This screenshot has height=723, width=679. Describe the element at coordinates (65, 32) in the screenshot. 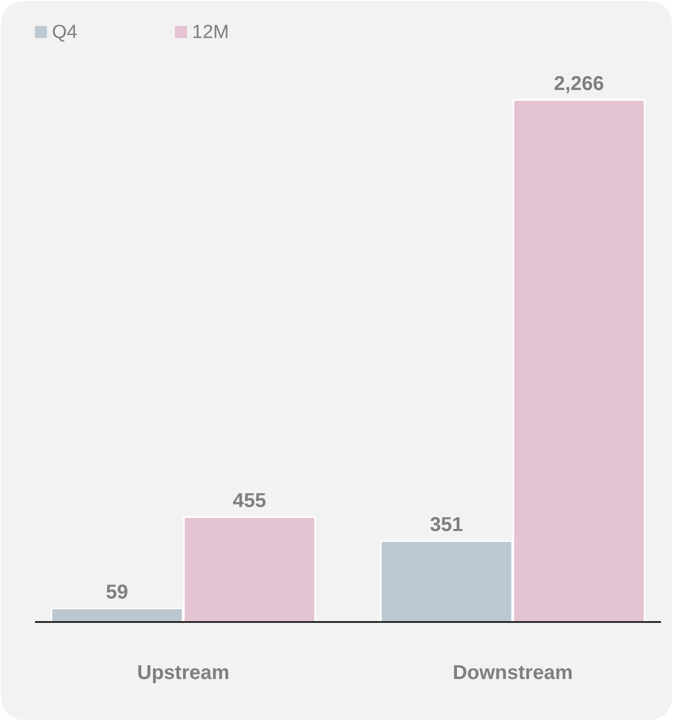

I see `legend-label: Q4` at that location.